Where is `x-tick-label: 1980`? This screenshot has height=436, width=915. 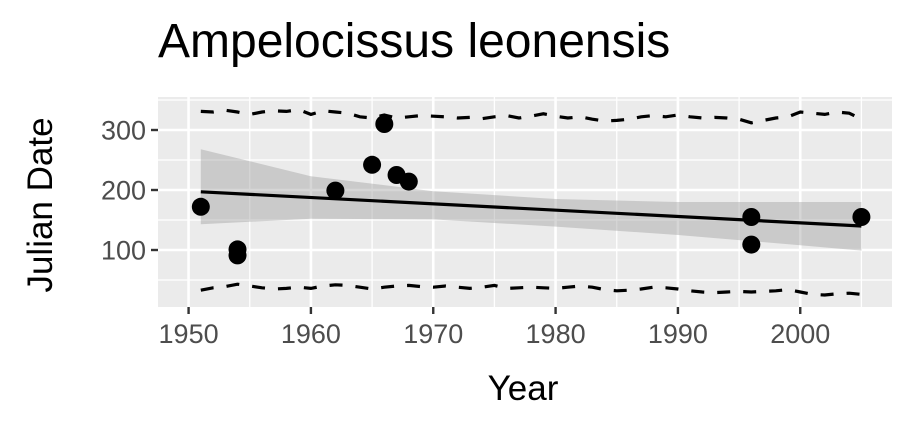 x-tick-label: 1980 is located at coordinates (556, 334).